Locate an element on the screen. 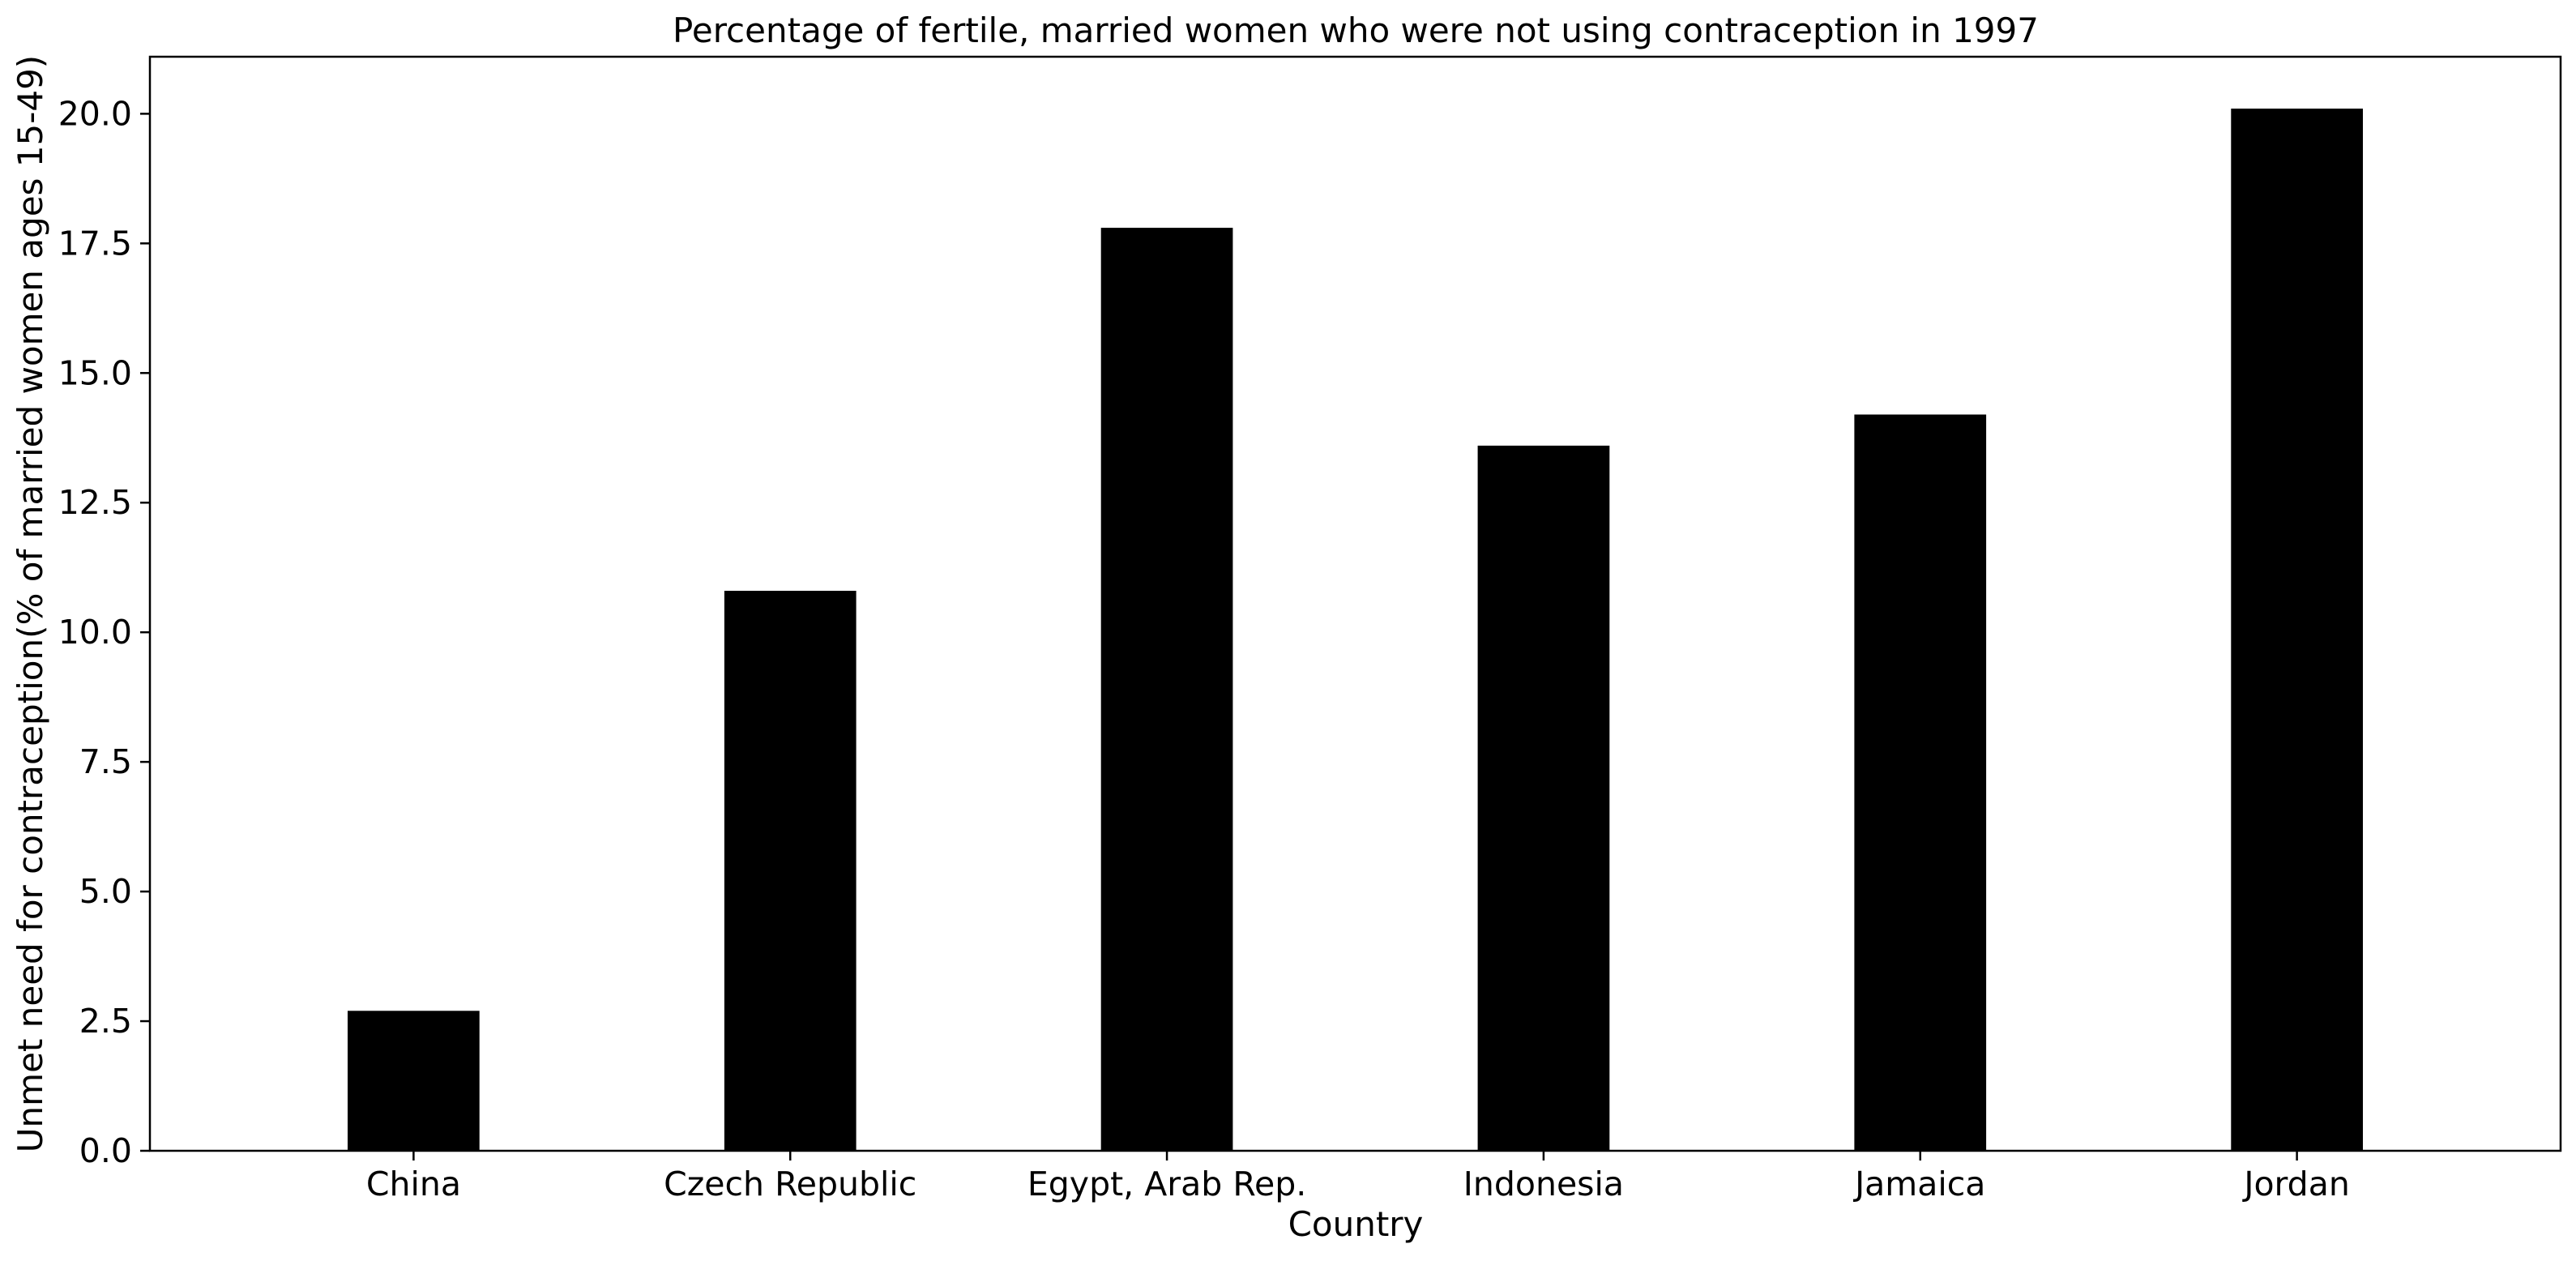 This screenshot has height=1261, width=2576. x-axis-label: Country is located at coordinates (1356, 1224).